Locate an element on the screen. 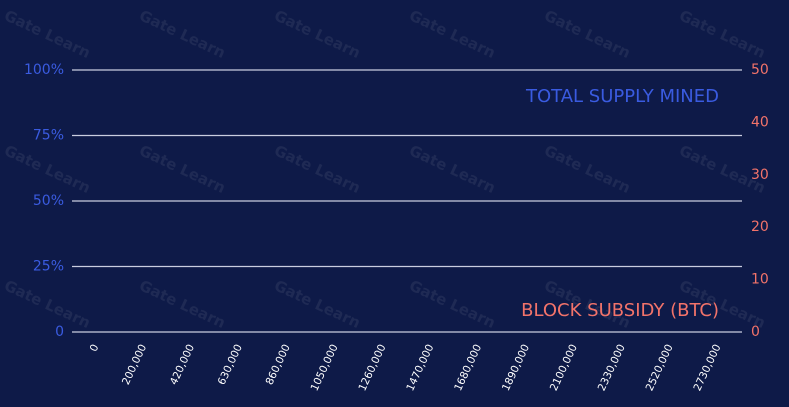  y2-tick-label: 20 is located at coordinates (760, 227).